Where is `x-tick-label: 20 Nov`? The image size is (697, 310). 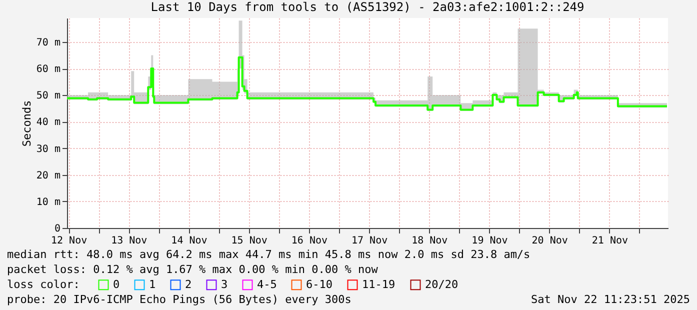
x-tick-label: 20 Nov is located at coordinates (550, 241).